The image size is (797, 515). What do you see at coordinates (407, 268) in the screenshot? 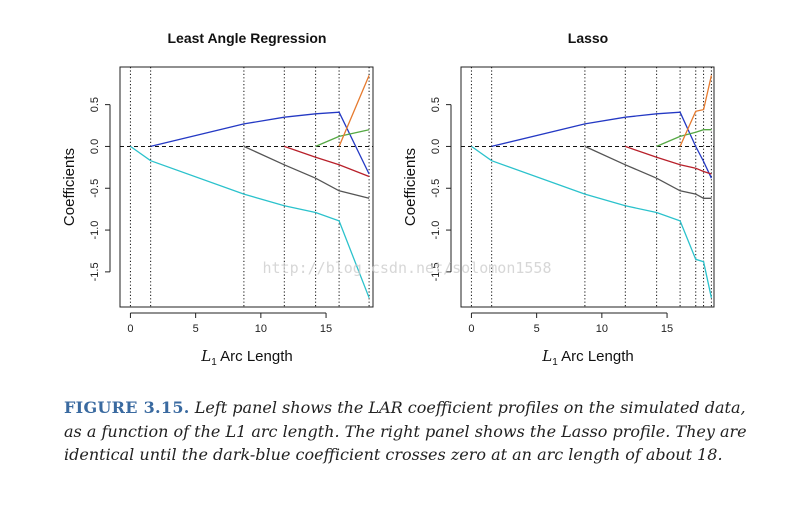
I see `watermark: http://blog.csdn.net/solomon1558` at bounding box center [407, 268].